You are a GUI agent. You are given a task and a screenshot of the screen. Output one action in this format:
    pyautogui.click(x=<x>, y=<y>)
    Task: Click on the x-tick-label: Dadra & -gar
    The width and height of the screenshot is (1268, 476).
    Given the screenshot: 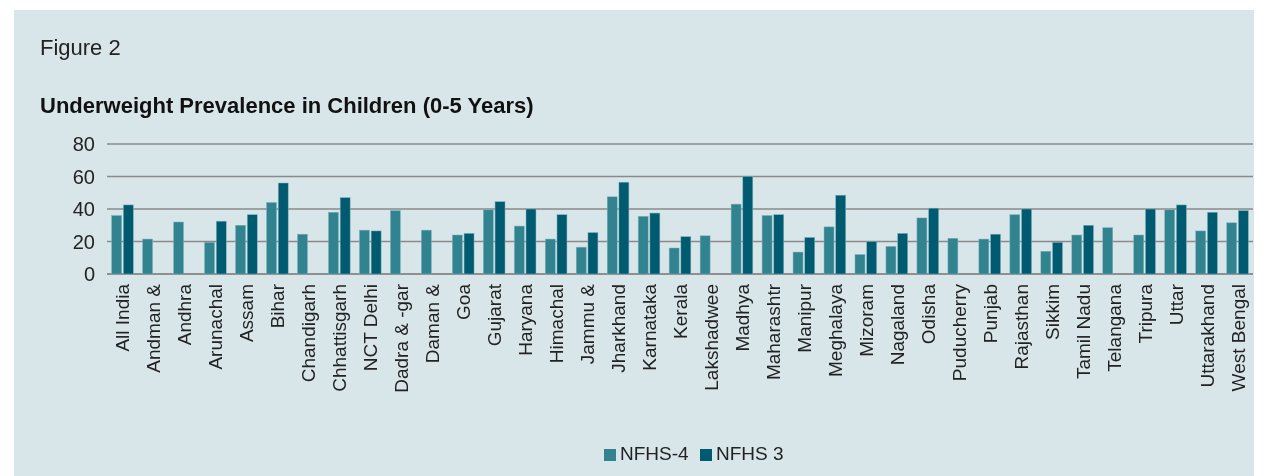 What is the action you would take?
    pyautogui.click(x=402, y=338)
    